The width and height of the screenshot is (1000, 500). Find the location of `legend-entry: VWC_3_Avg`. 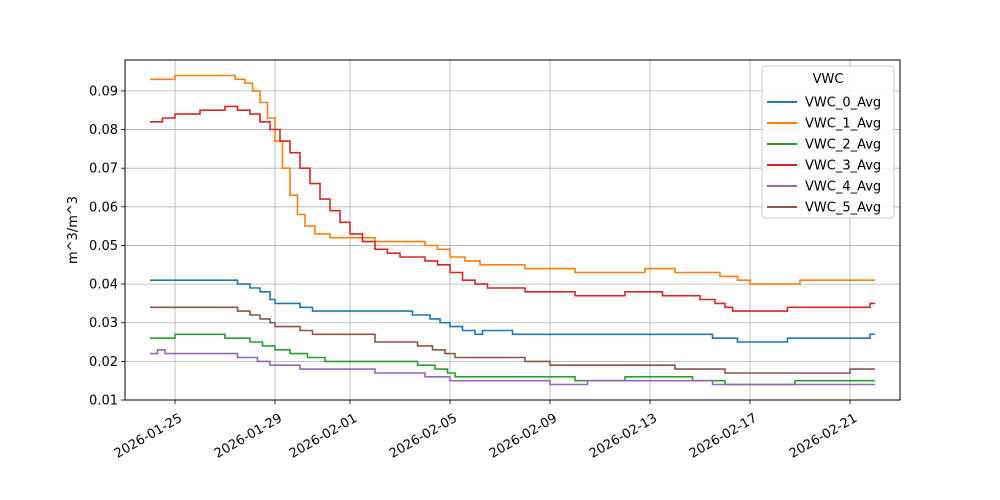

legend-entry: VWC_3_Avg is located at coordinates (843, 166).